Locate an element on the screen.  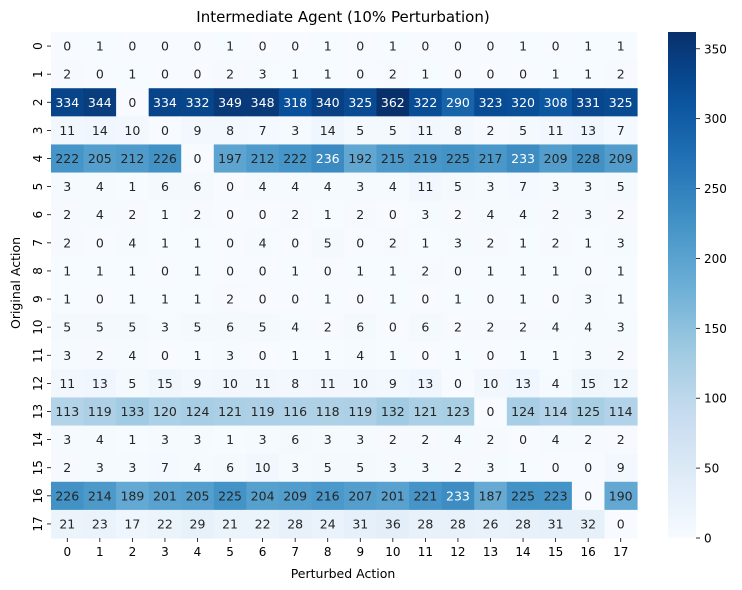
colorbar: 0 50 100 150 200 250 300 350 is located at coordinates (697, 289).